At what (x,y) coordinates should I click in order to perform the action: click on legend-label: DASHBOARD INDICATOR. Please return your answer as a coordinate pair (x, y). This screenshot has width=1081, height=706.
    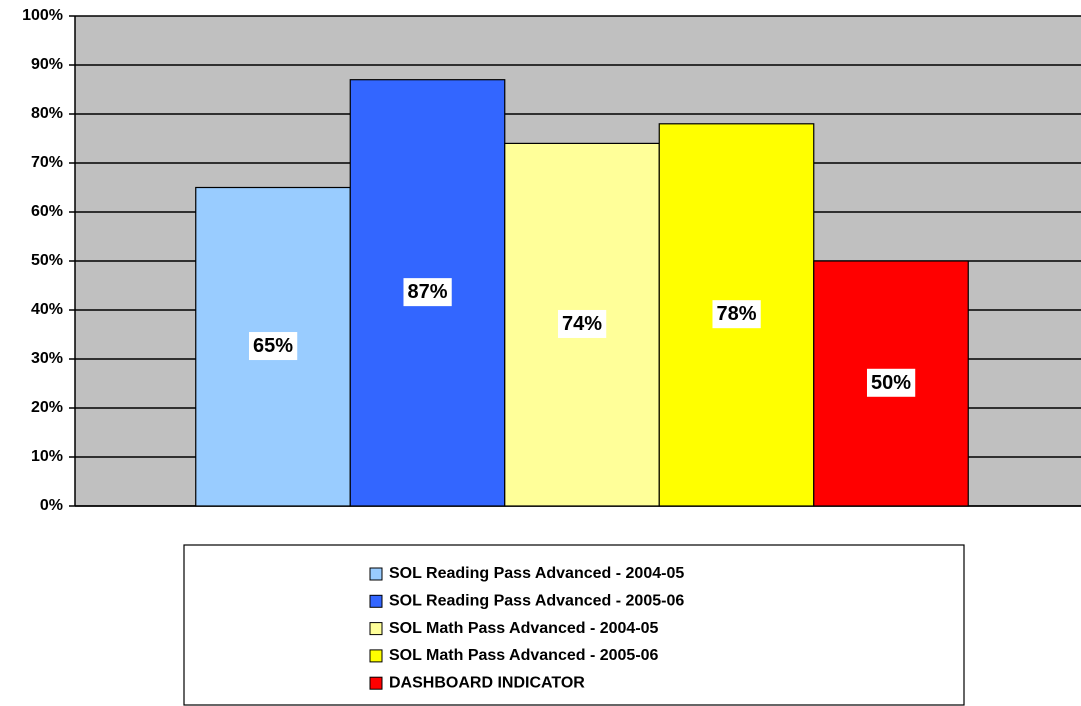
    Looking at the image, I should click on (487, 682).